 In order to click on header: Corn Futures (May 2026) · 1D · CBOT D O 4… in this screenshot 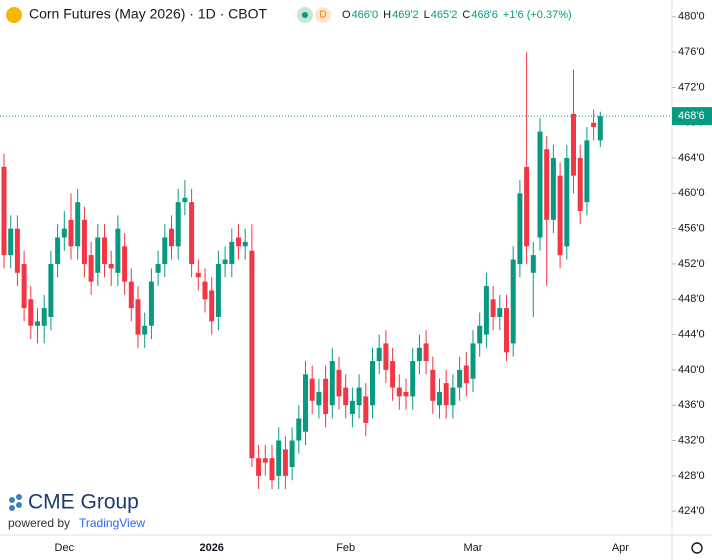, I will do `click(289, 14)`.